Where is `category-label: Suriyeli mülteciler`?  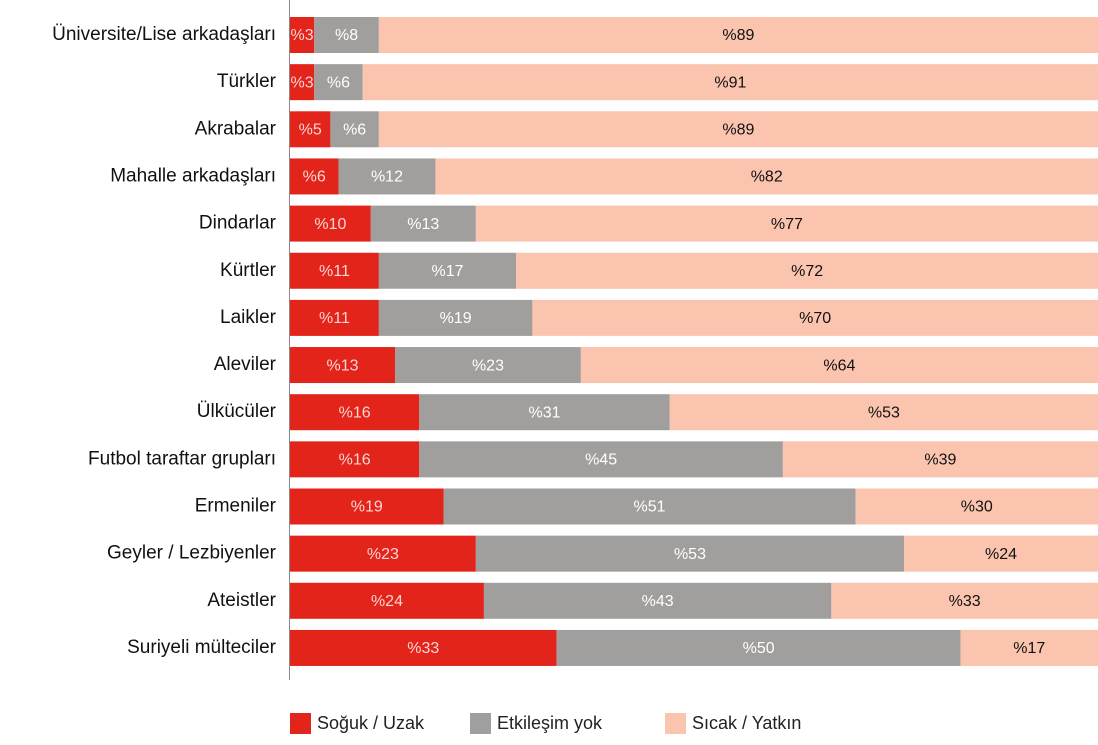 category-label: Suriyeli mülteciler is located at coordinates (202, 647).